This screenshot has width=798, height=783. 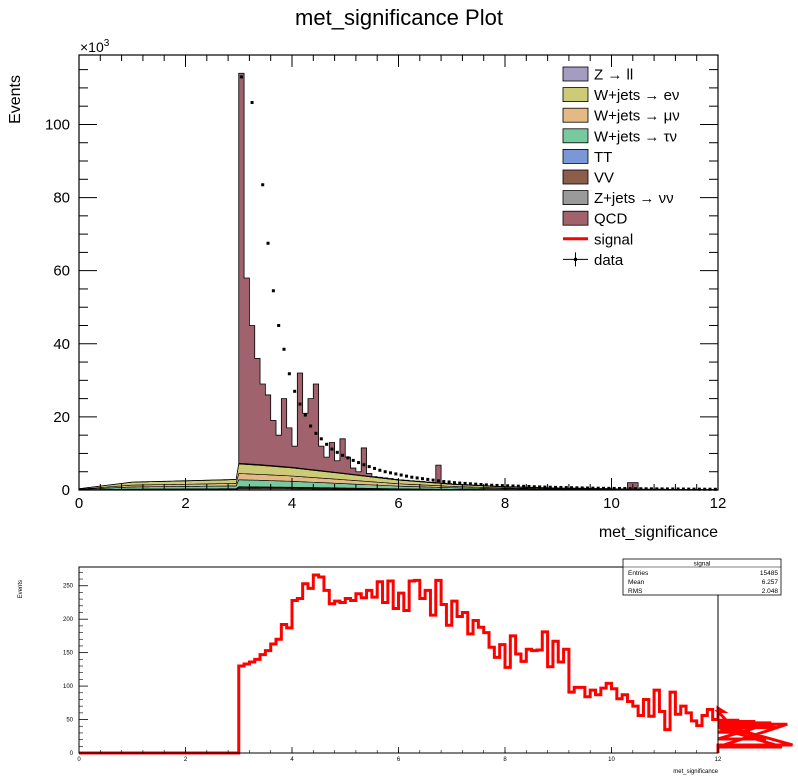 I want to click on stats-label-rms: RMS, so click(x=635, y=591).